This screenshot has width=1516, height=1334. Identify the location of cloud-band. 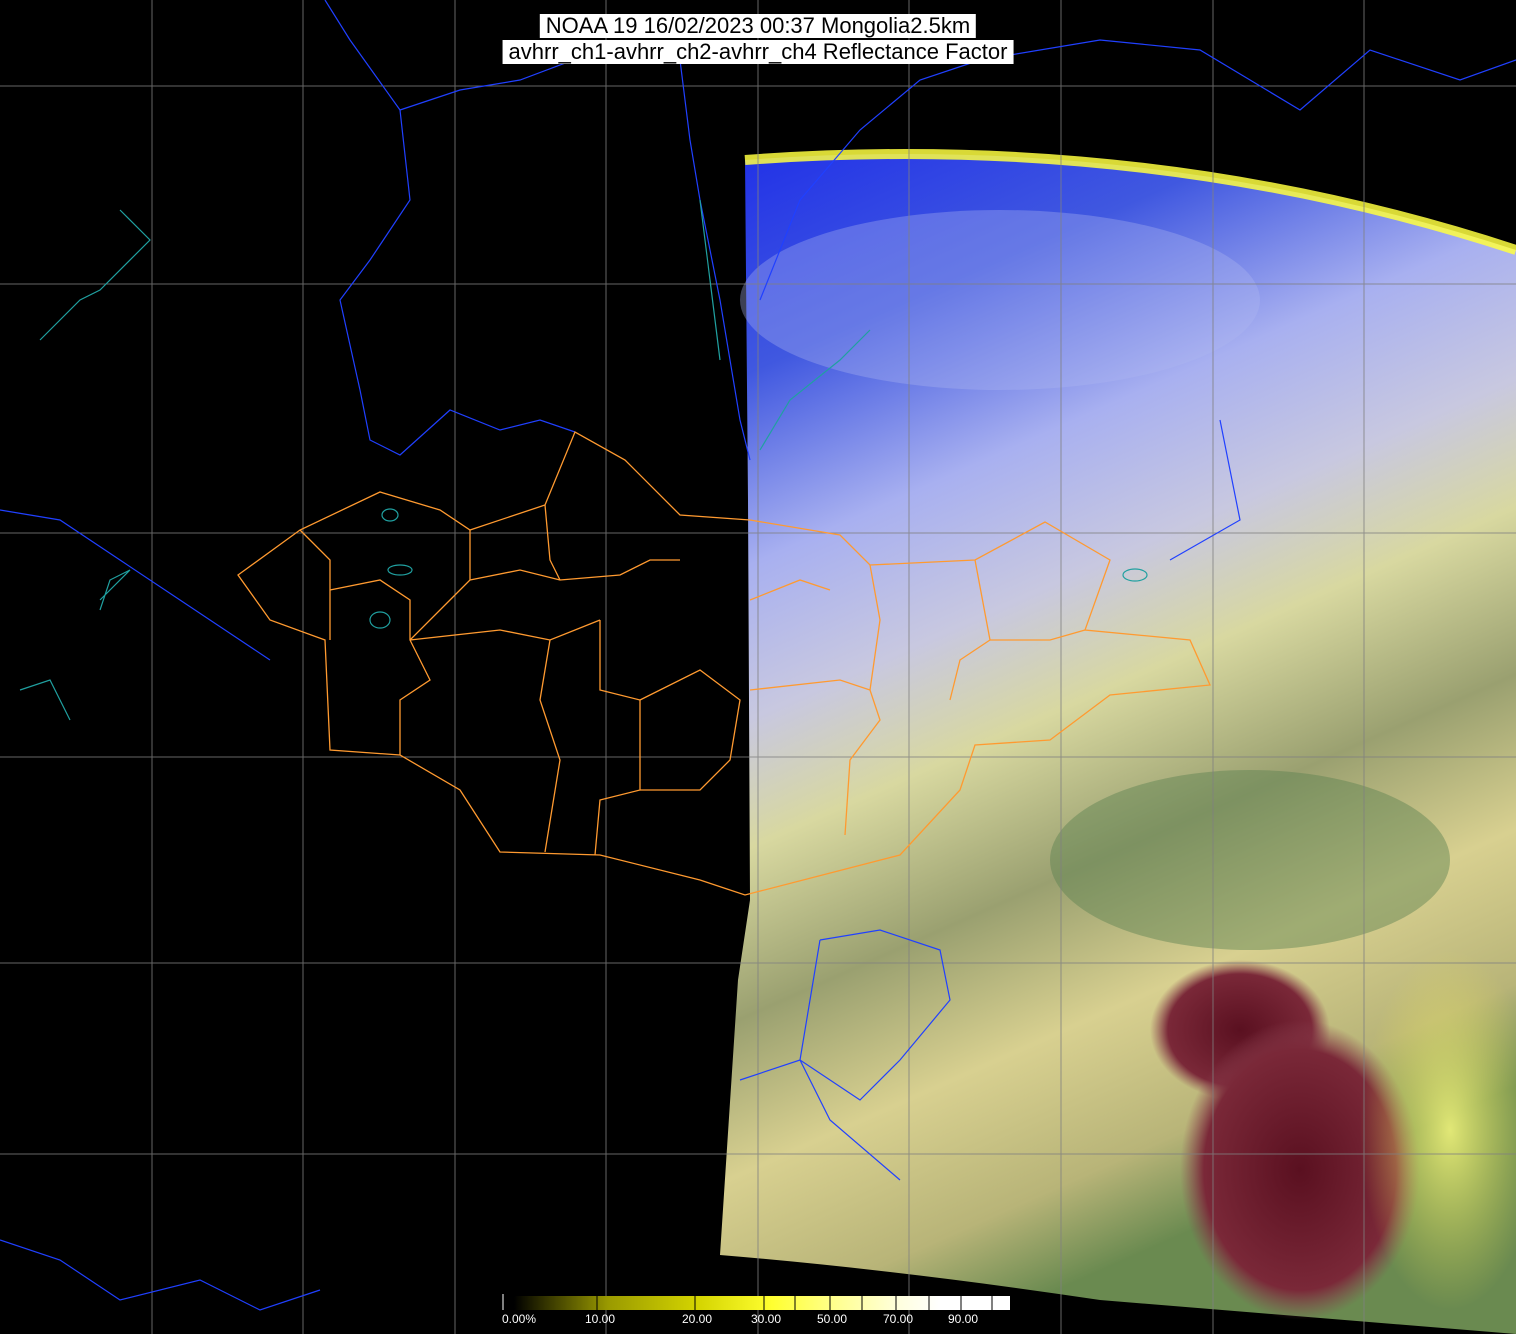
(1000, 300).